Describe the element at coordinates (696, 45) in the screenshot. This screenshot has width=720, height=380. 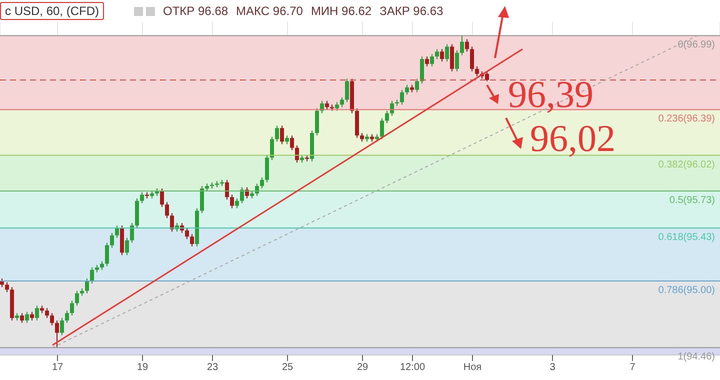
I see `ref-line-label: 0(96.99)` at that location.